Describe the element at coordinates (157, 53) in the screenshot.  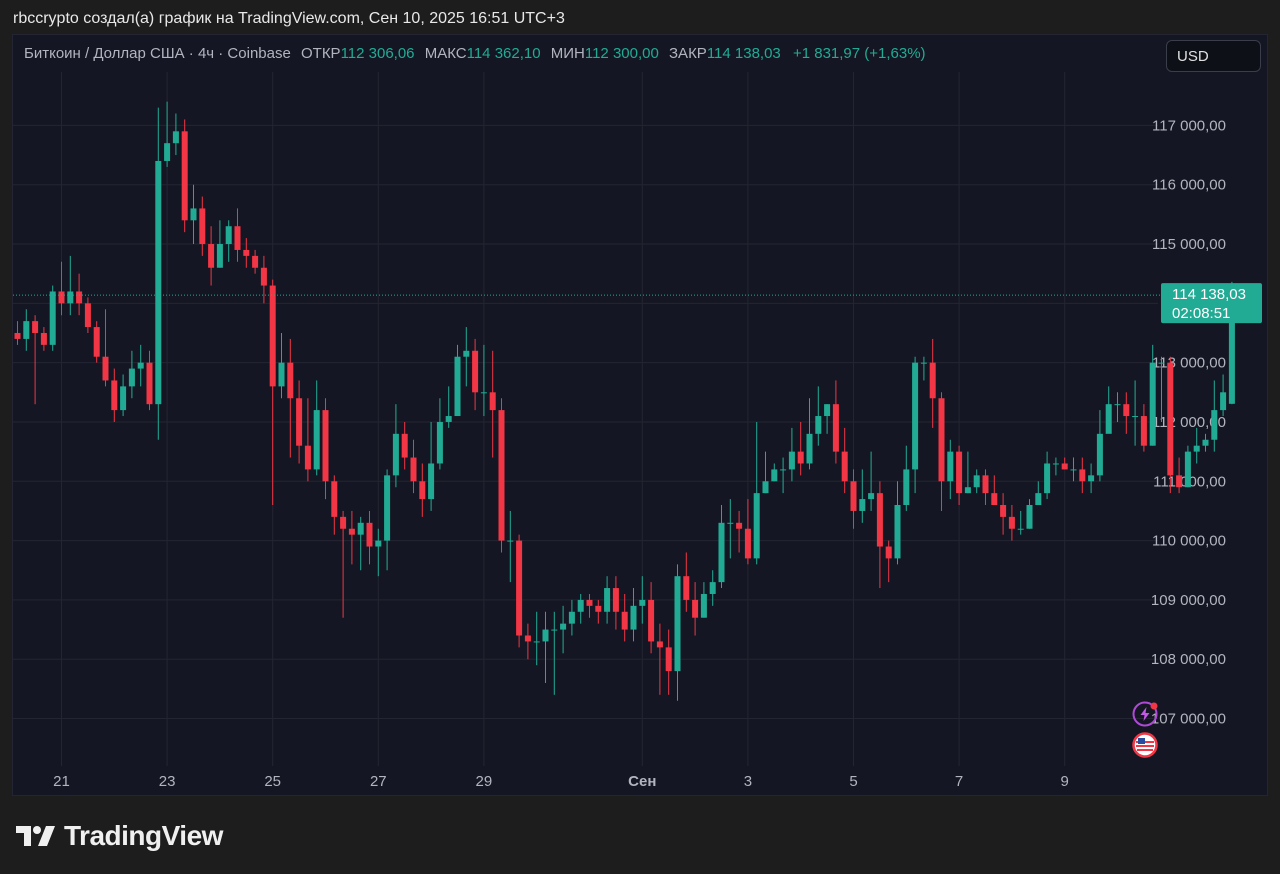
I see `symbol-name: Биткоин / Доллар США · 4ч · Coinbase` at that location.